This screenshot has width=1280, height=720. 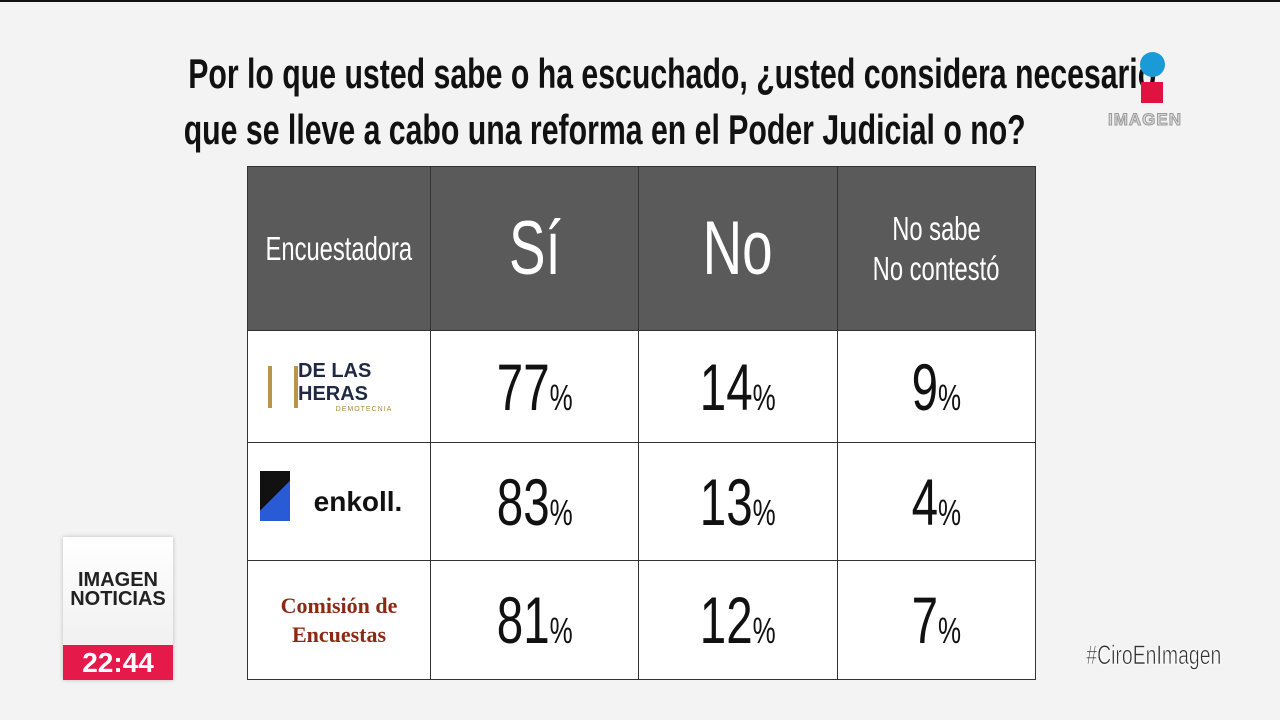 I want to click on pollster-cell: enkoll., so click(x=339, y=501).